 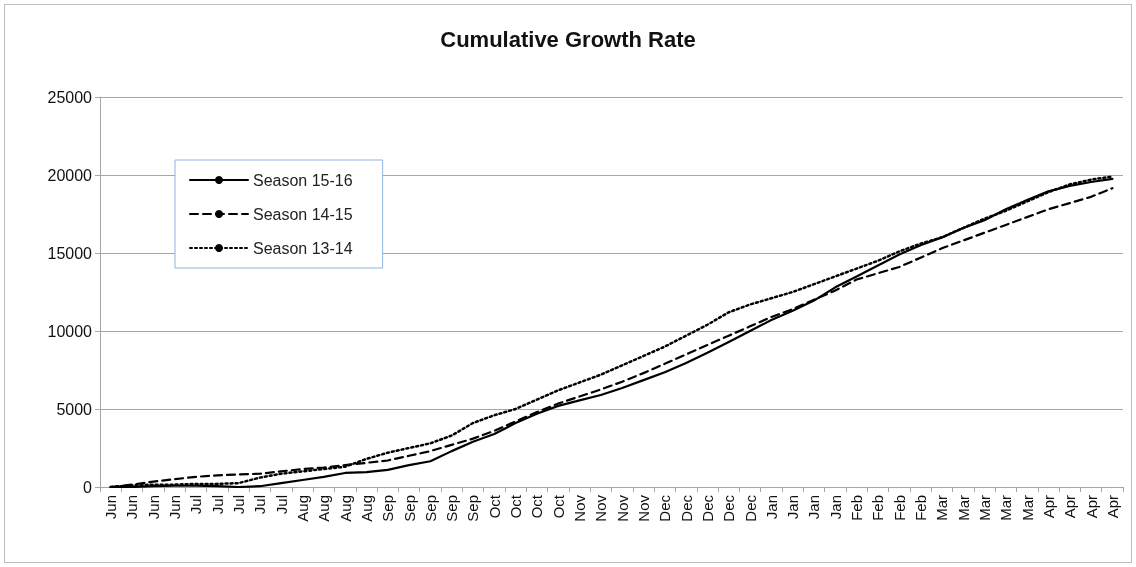 What do you see at coordinates (303, 180) in the screenshot?
I see `legend-label: Season 15-16` at bounding box center [303, 180].